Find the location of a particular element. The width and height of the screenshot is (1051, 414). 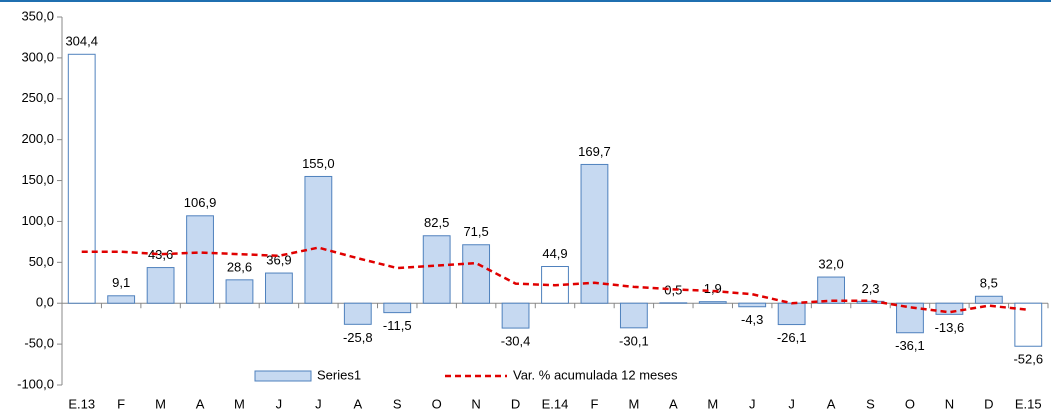

y-tick-label: 350,0 is located at coordinates (37, 15).